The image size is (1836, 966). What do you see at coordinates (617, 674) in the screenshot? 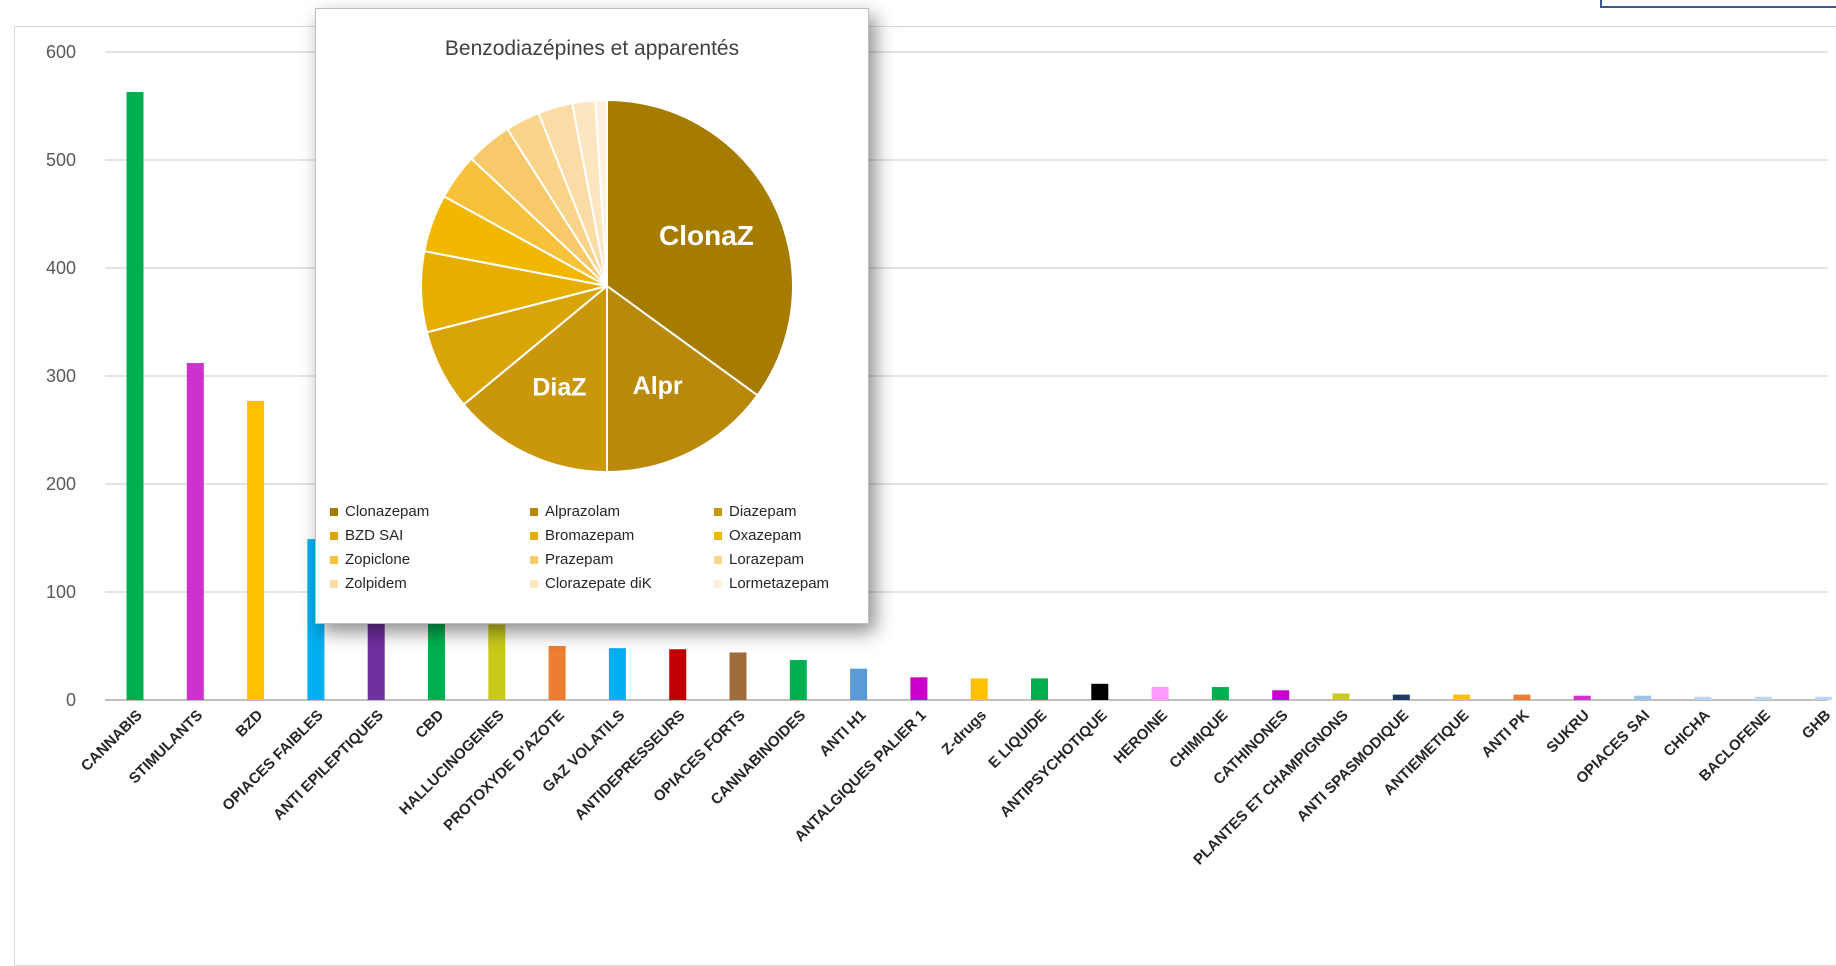
I see `bar-gaz-volatils` at bounding box center [617, 674].